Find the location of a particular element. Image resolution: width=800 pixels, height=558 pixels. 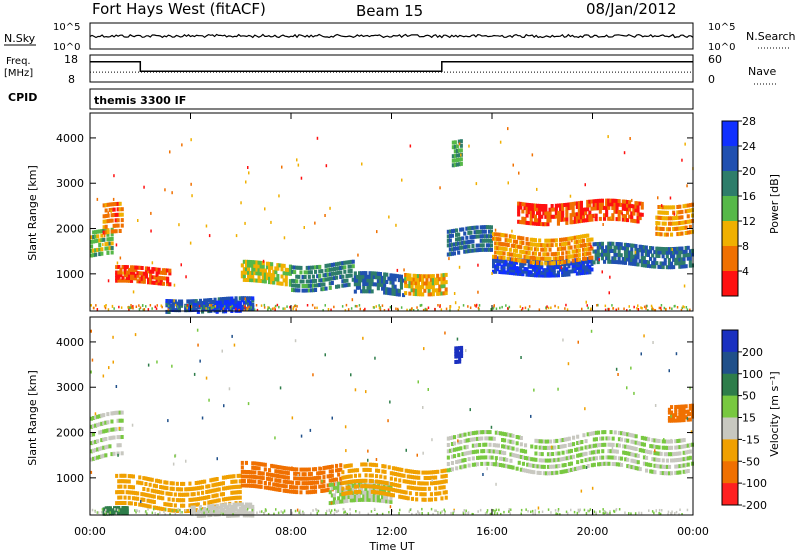

colorbar-tick-label: 50 is located at coordinates (749, 396).